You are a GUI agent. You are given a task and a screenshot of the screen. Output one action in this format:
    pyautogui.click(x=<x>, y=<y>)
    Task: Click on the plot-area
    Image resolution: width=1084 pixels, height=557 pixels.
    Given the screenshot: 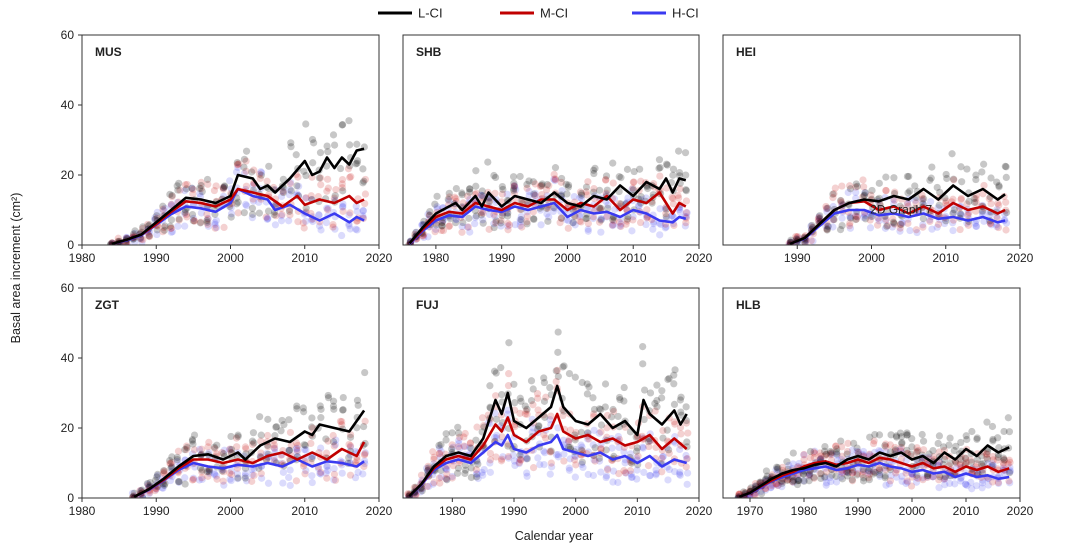 What is the action you would take?
    pyautogui.click(x=230, y=140)
    